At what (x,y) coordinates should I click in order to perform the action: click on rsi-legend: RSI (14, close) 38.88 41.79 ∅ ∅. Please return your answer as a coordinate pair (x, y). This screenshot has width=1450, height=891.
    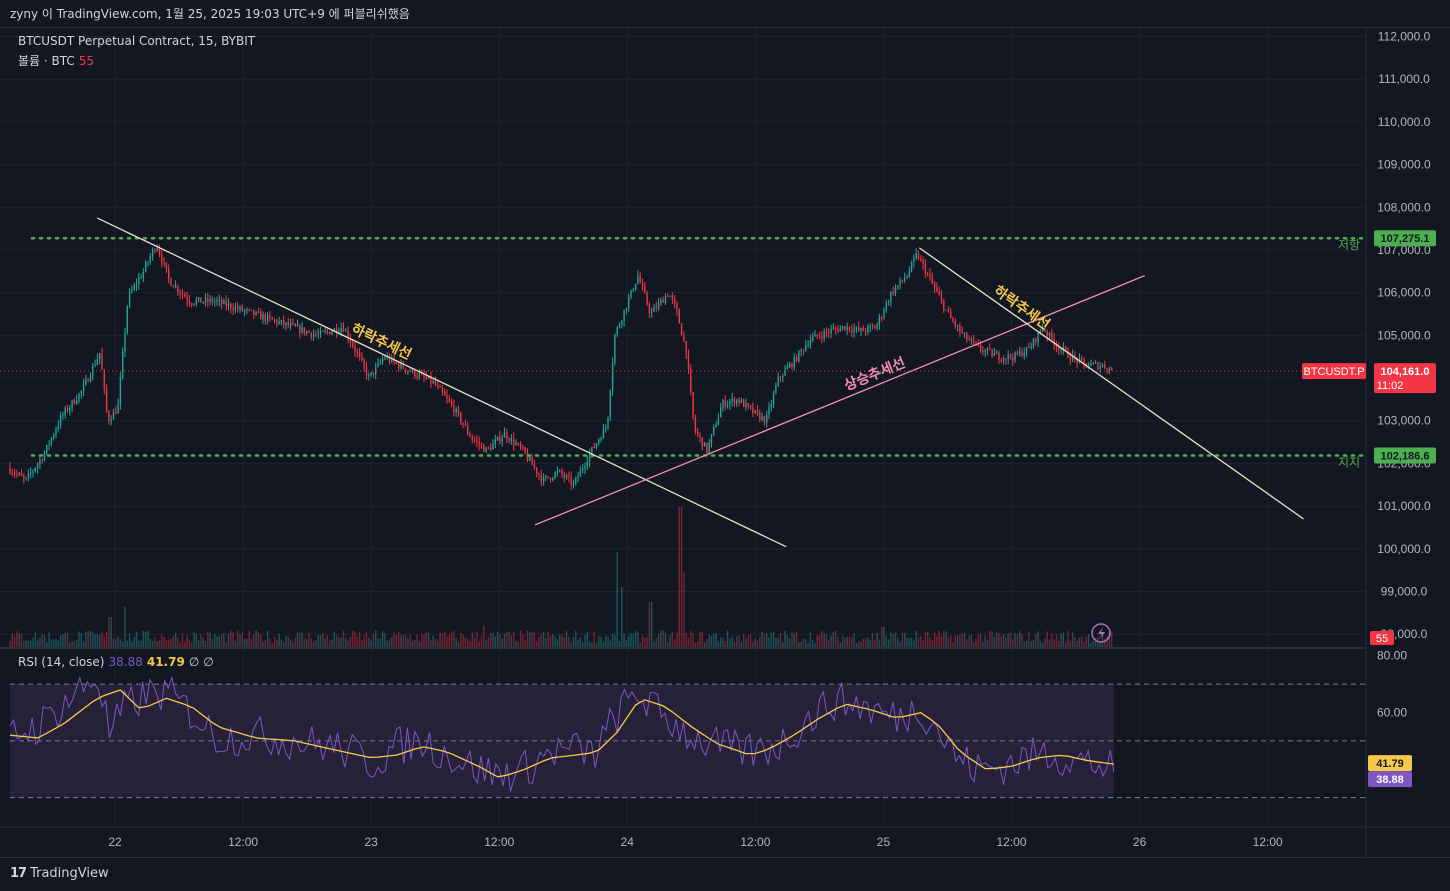
    Looking at the image, I should click on (116, 662).